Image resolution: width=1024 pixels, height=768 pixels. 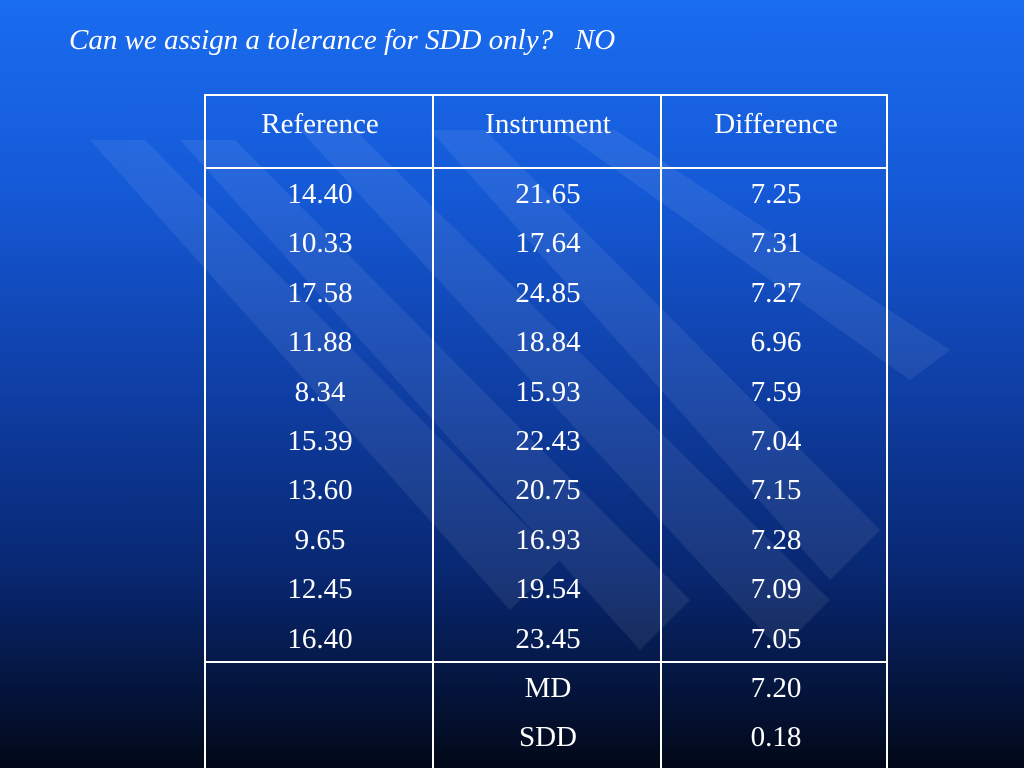 What do you see at coordinates (548, 124) in the screenshot?
I see `header-instrument: Instrument` at bounding box center [548, 124].